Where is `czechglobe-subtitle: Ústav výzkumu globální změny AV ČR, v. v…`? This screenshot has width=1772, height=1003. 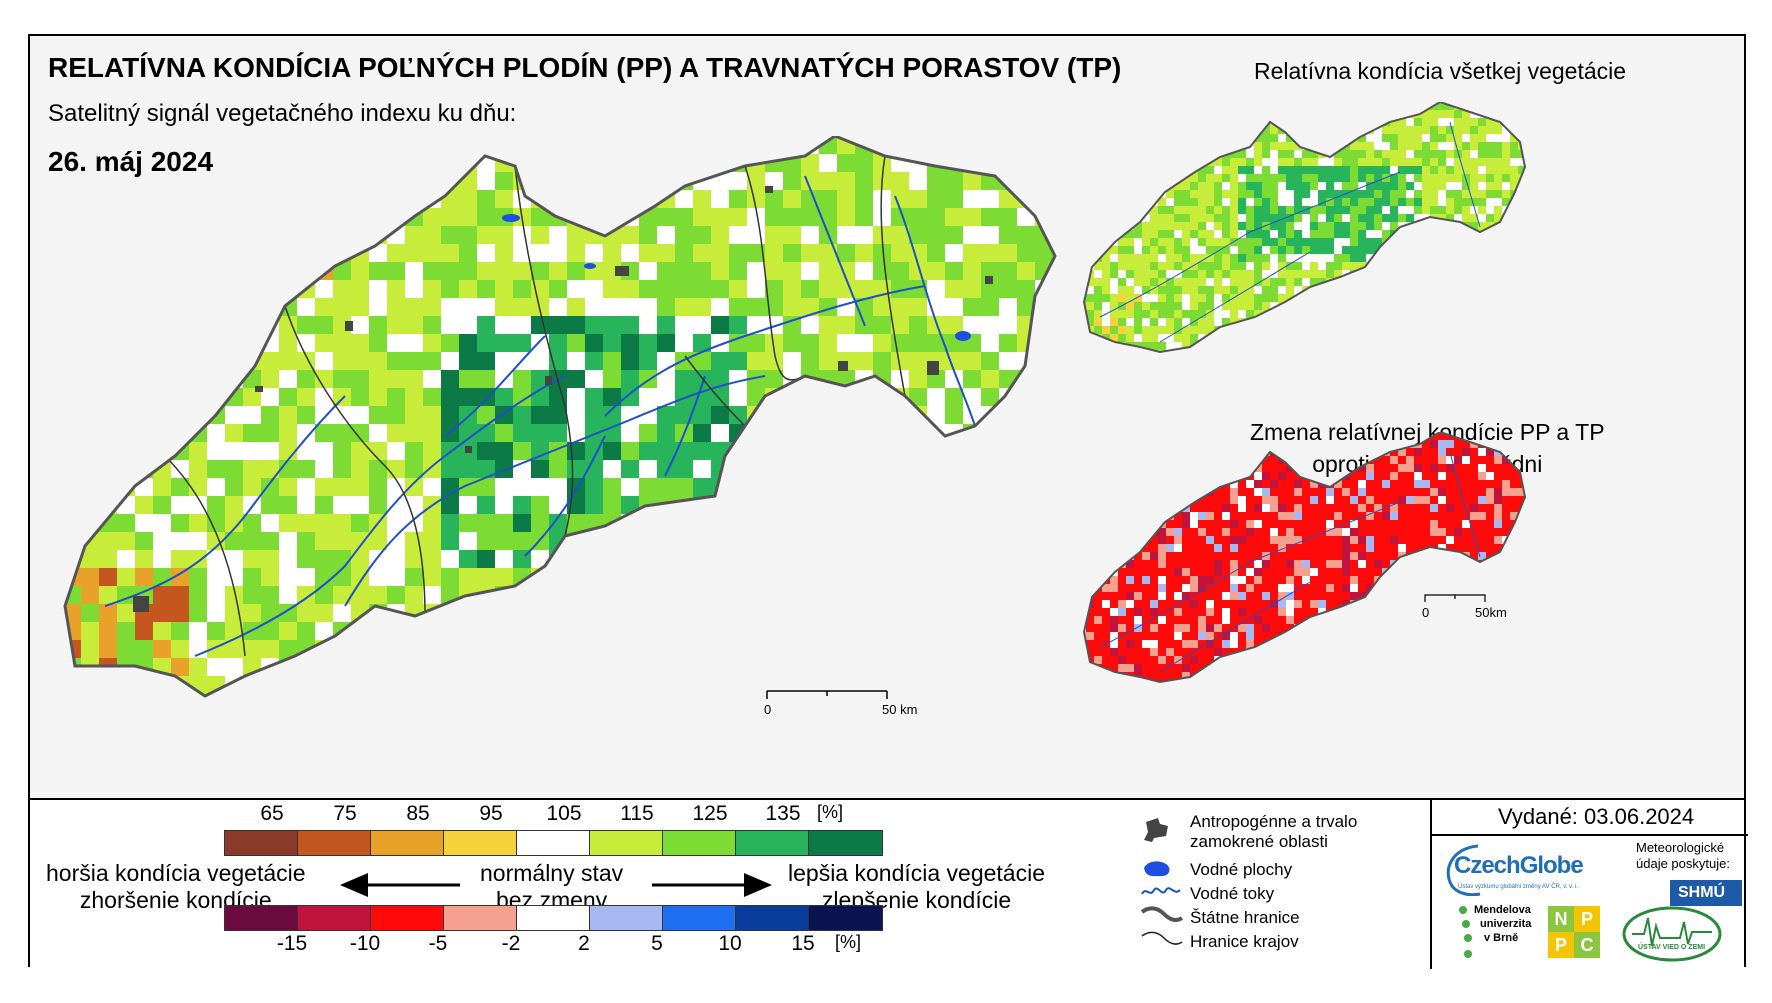 czechglobe-subtitle: Ústav výzkumu globální změny AV ČR, v. v… is located at coordinates (1518, 887).